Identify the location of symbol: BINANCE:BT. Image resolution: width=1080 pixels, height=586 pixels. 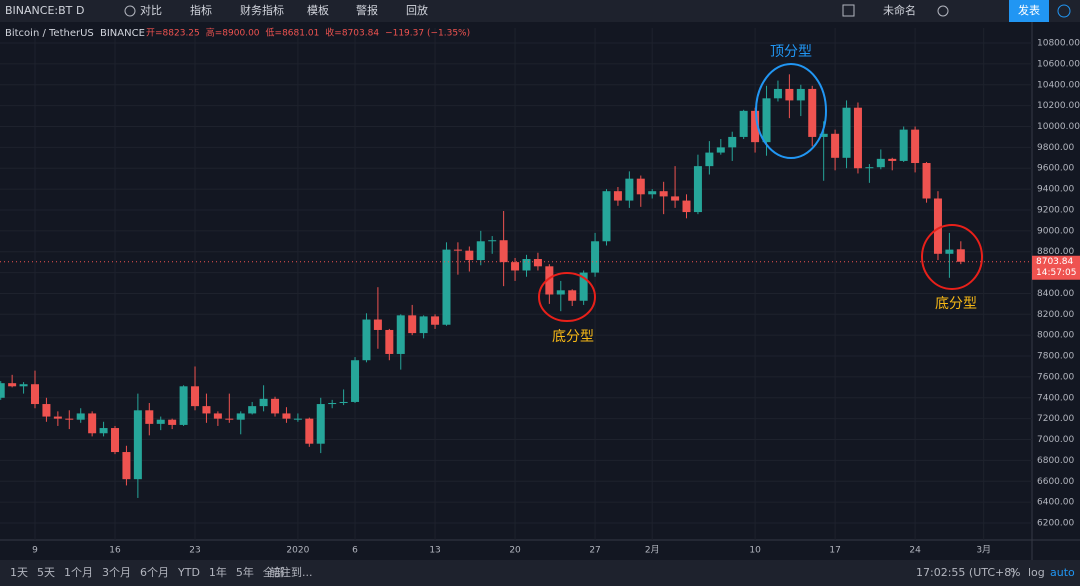
(39, 10).